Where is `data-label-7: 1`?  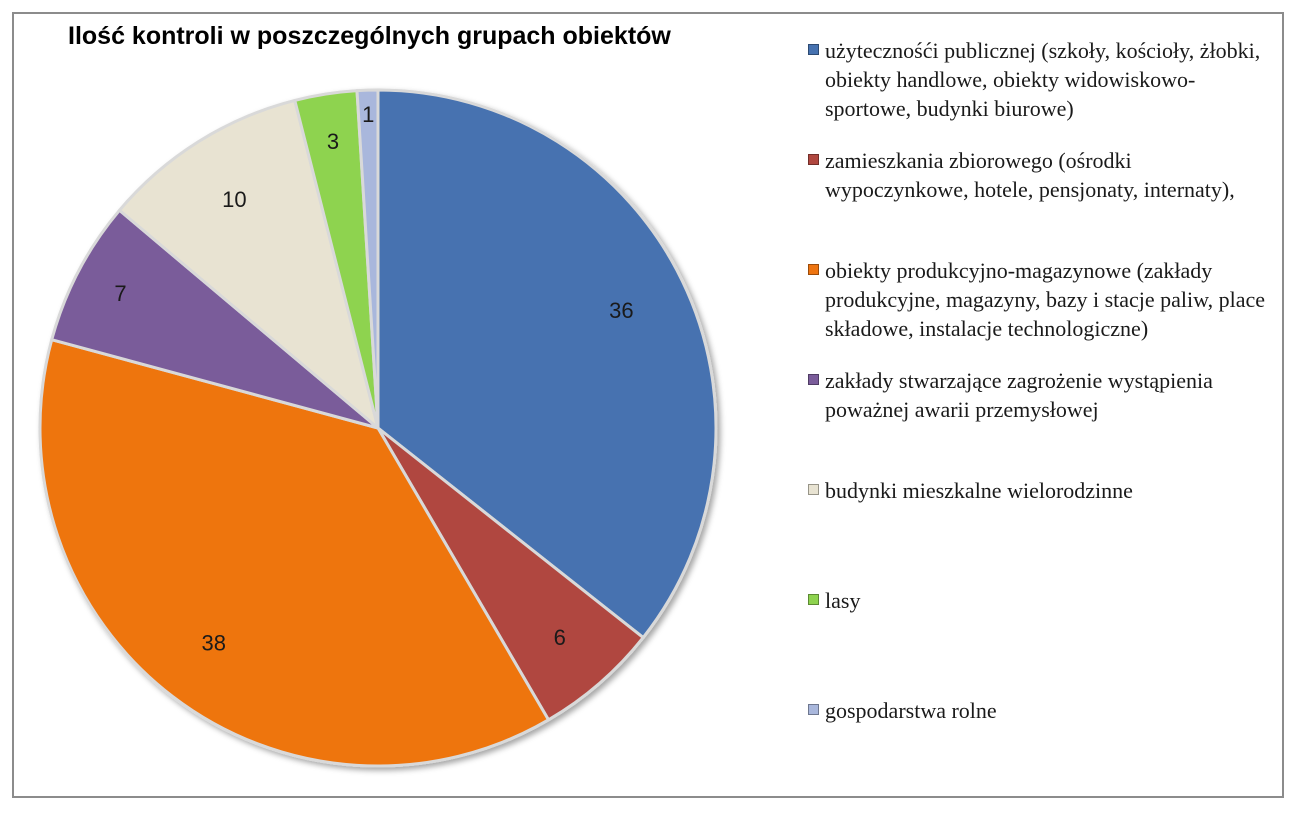 data-label-7: 1 is located at coordinates (368, 114).